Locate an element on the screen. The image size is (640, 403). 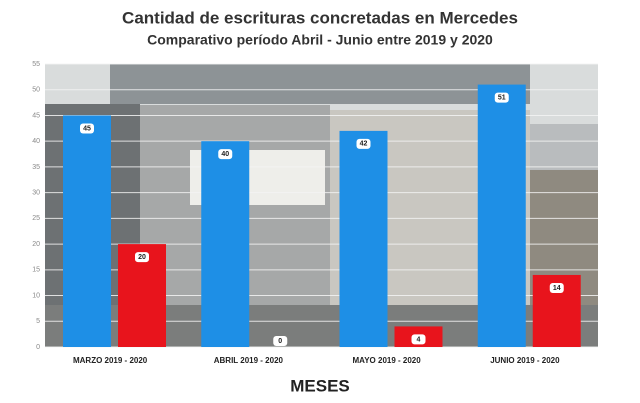
y-tick-label: 55 is located at coordinates (36, 64).